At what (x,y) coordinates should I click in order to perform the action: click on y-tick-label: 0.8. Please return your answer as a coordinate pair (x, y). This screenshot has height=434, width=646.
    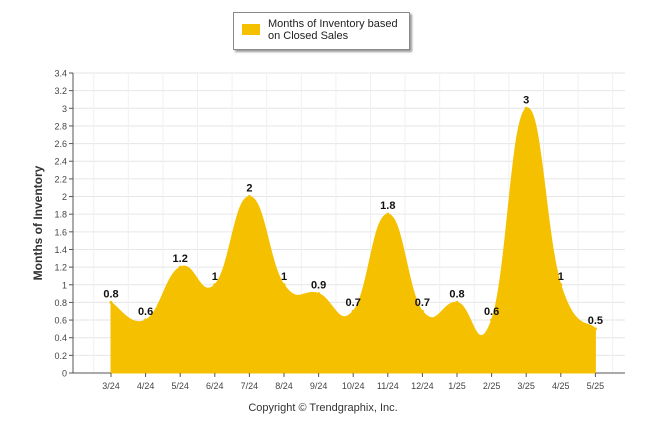
    Looking at the image, I should click on (60, 303).